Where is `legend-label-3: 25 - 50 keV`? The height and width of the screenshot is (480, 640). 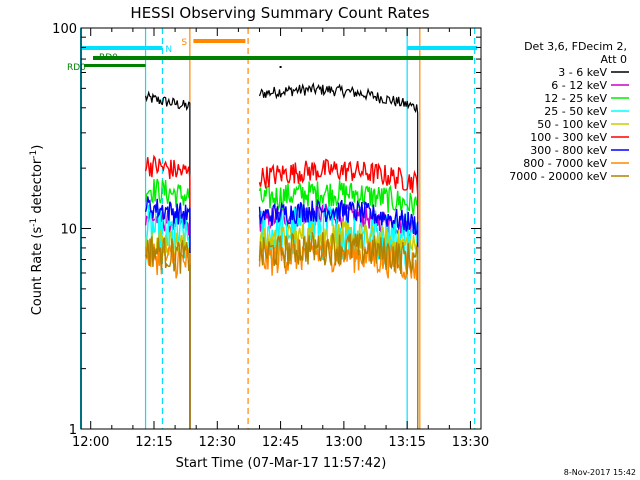
legend-label-3: 25 - 50 keV is located at coordinates (575, 111).